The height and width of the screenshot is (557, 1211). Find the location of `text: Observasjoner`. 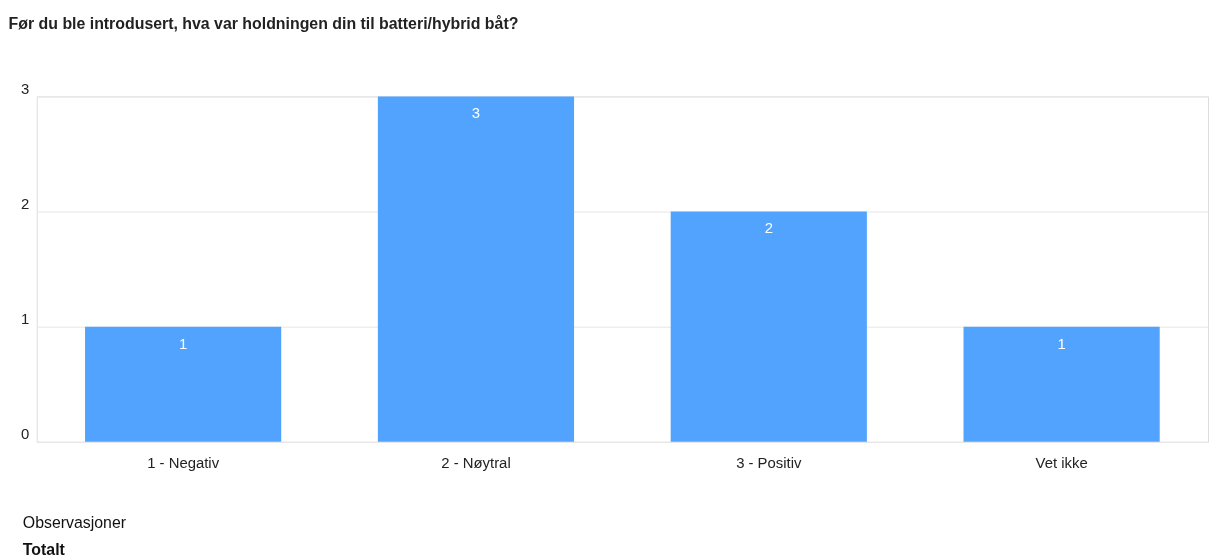

text: Observasjoner is located at coordinates (74, 523).